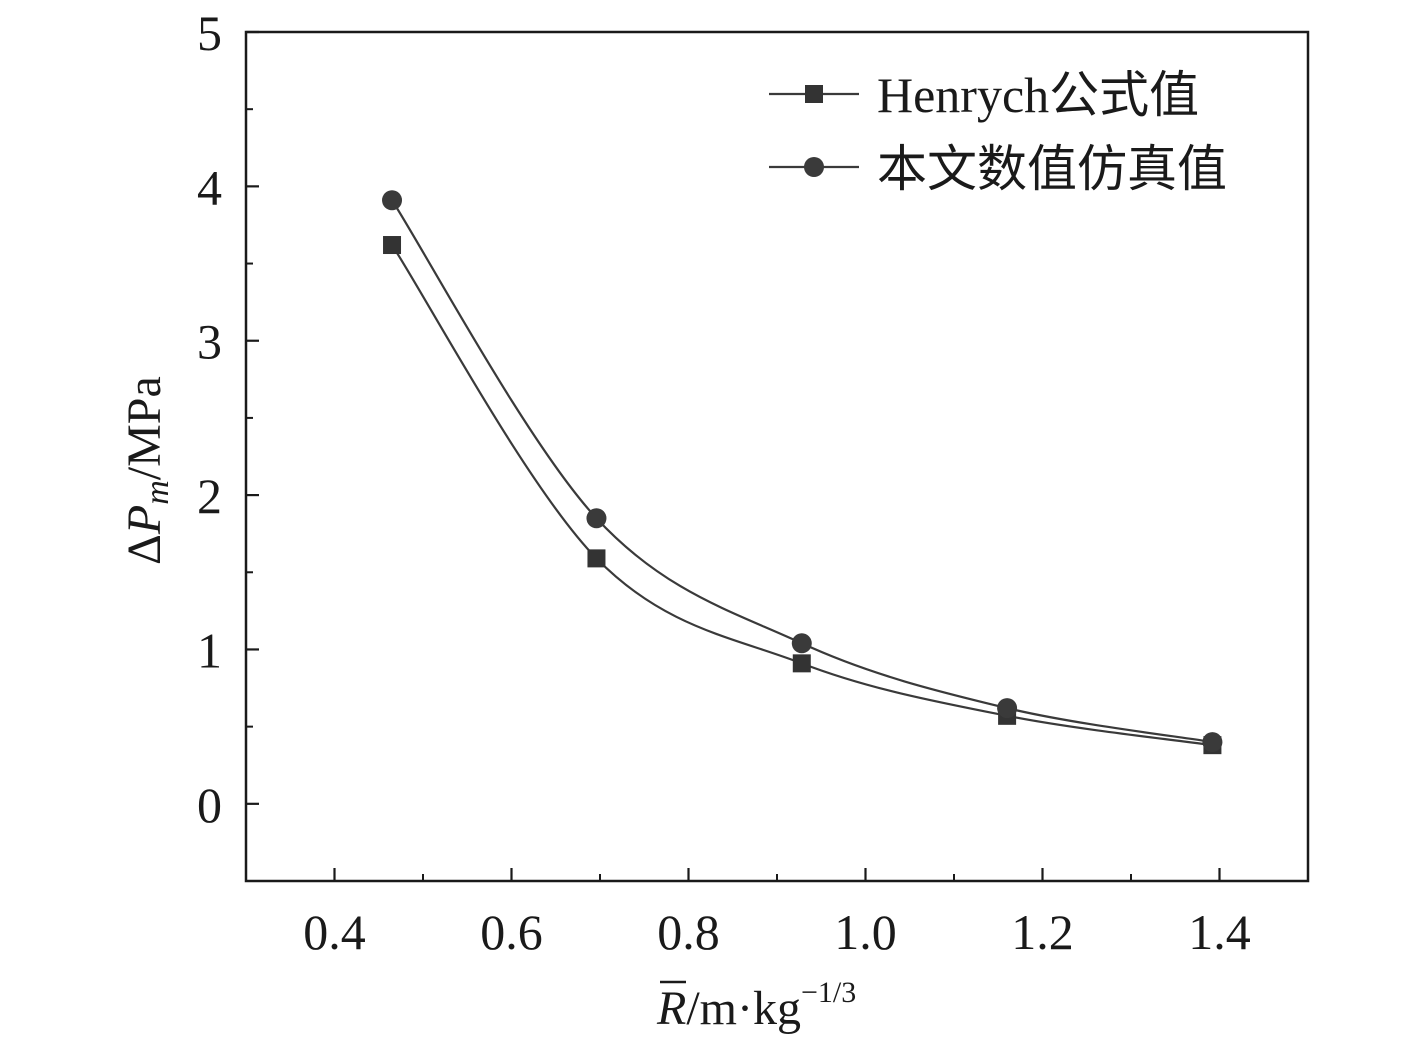 The image size is (1417, 1042). What do you see at coordinates (511, 932) in the screenshot?
I see `x-tick-label: 0.6` at bounding box center [511, 932].